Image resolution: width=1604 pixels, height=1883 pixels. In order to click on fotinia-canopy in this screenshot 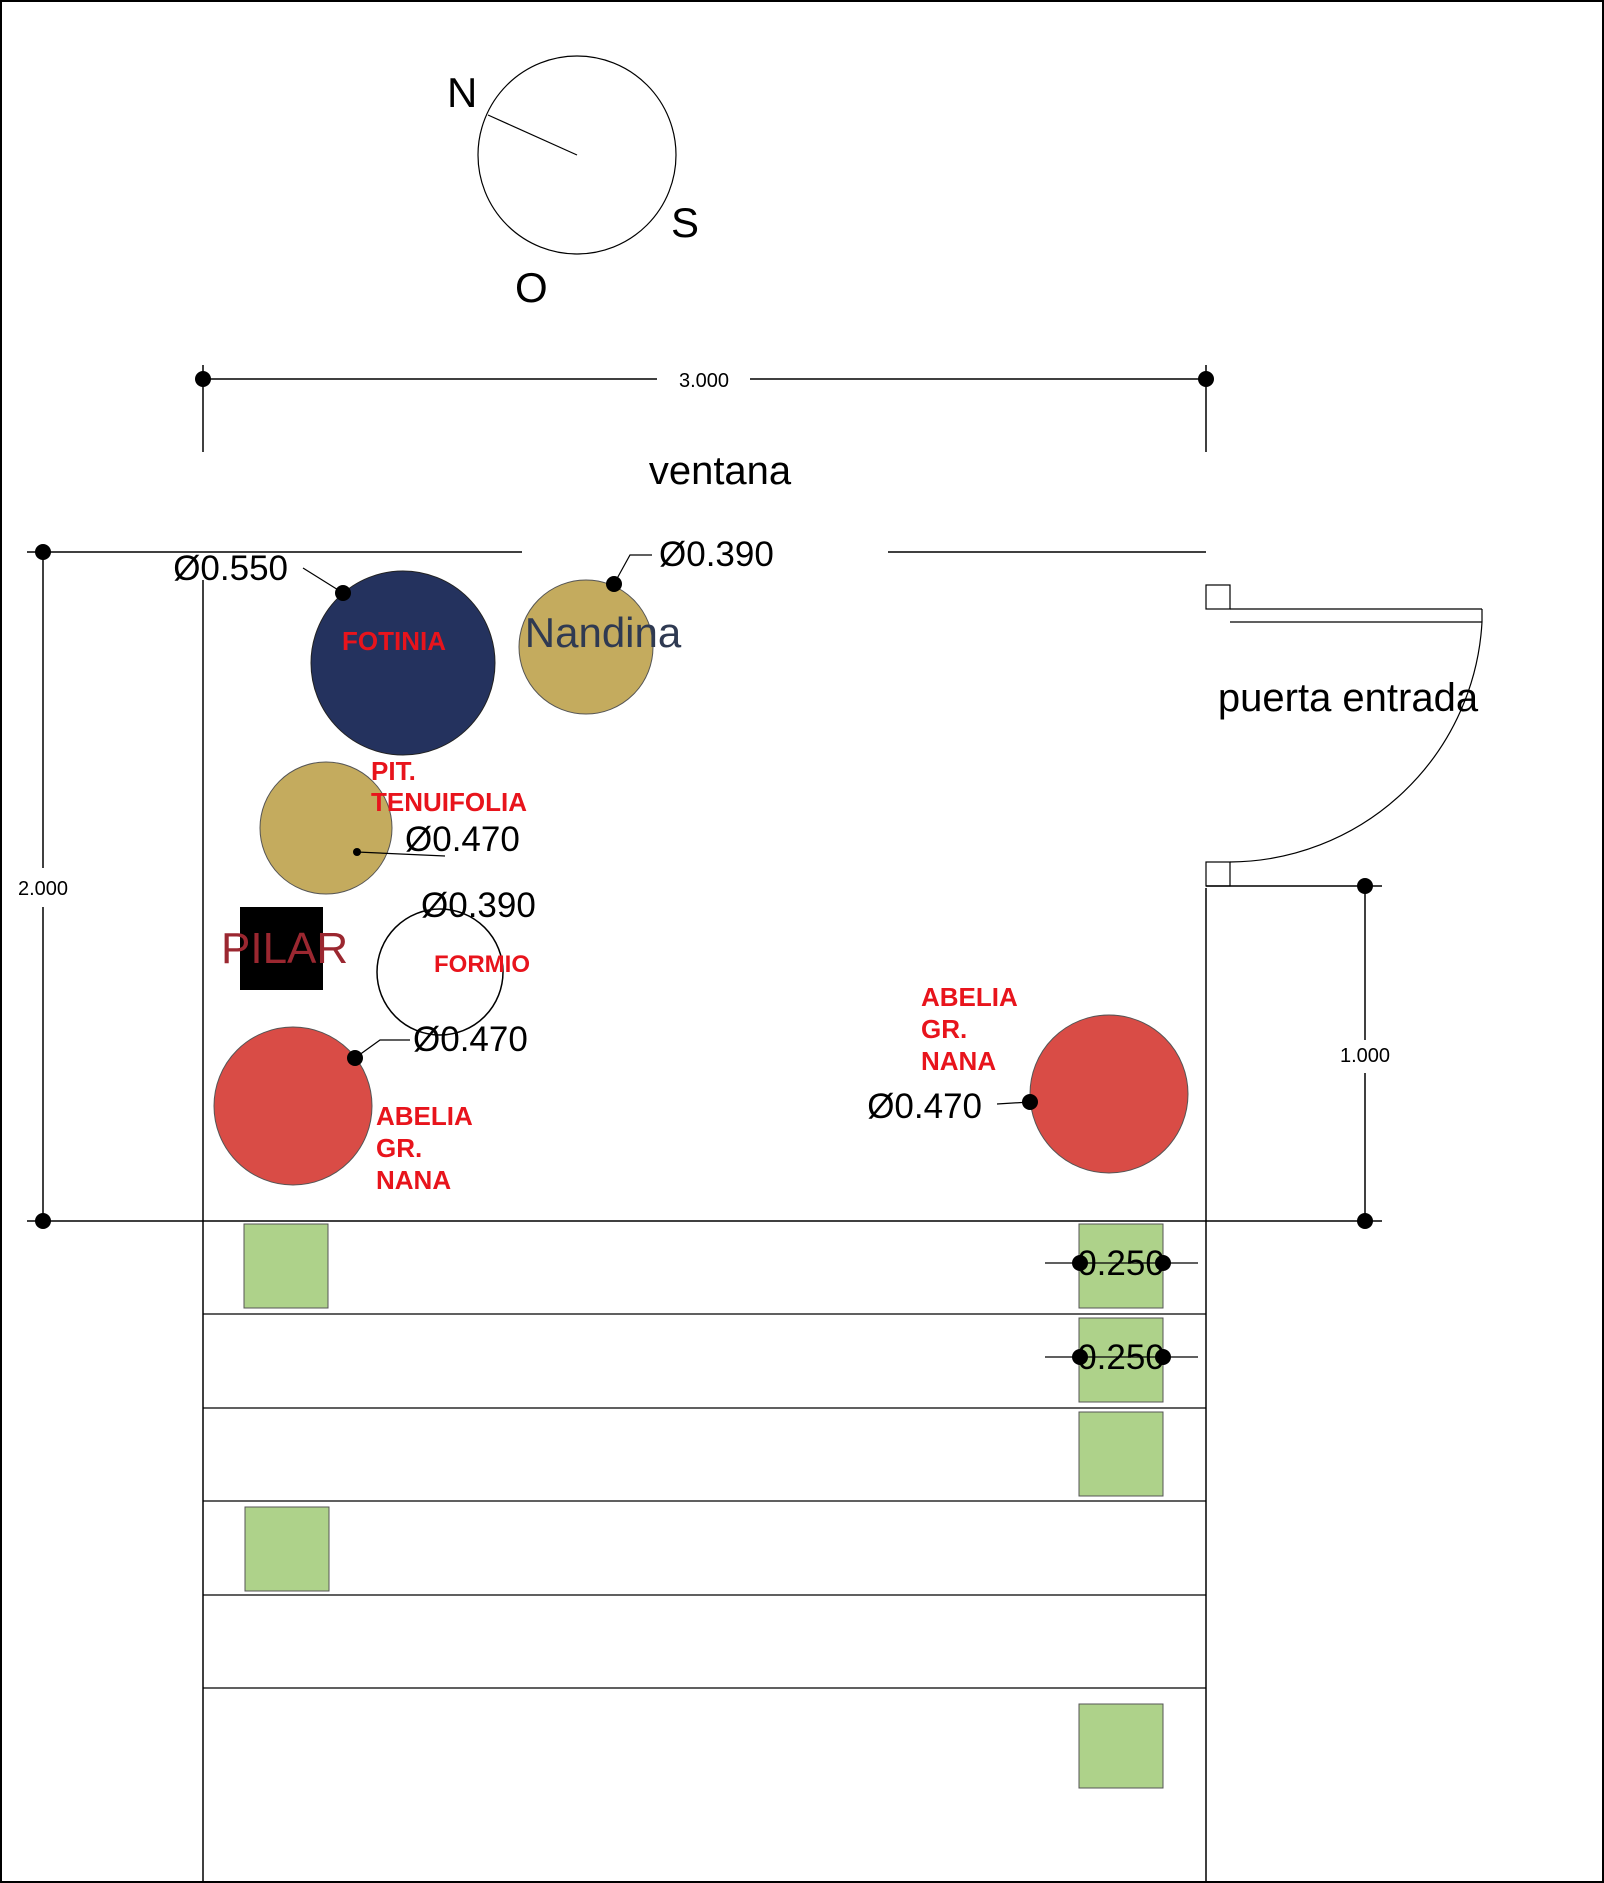, I will do `click(403, 663)`.